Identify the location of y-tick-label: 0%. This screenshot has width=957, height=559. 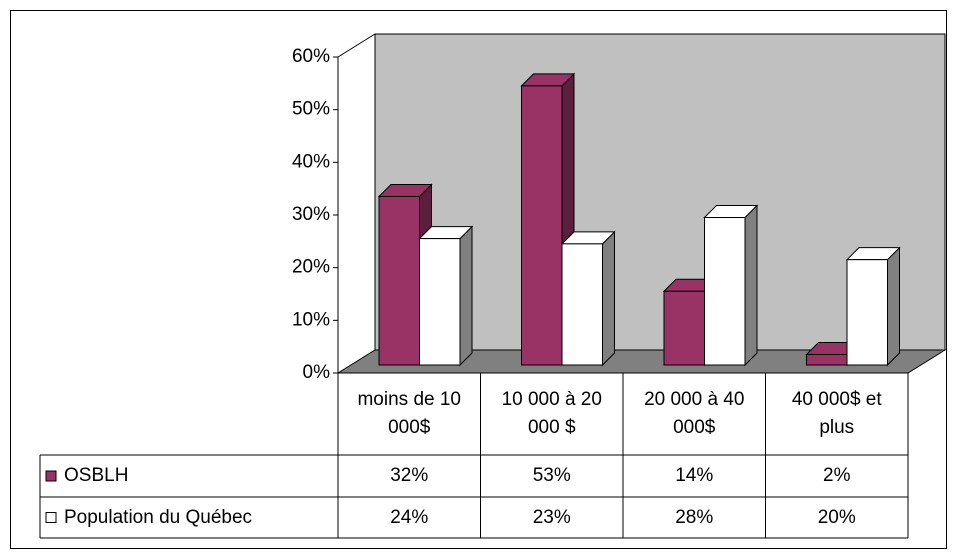
(317, 372).